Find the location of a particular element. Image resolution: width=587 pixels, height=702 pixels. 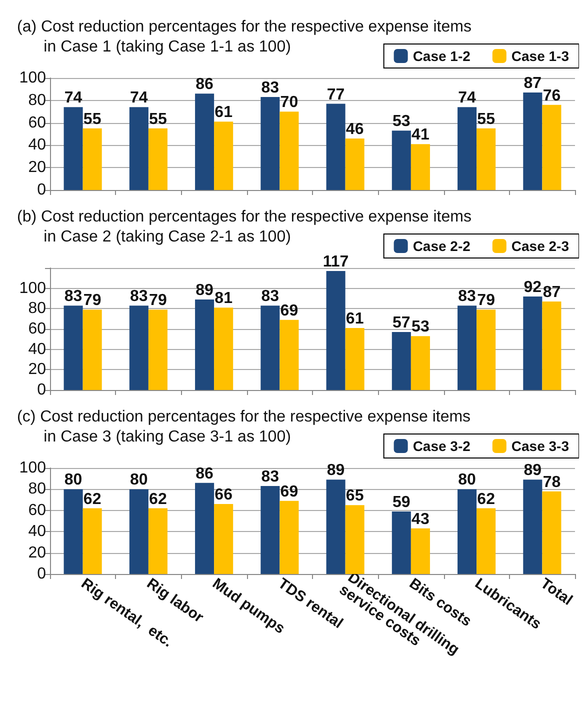

data-label: 46 is located at coordinates (355, 129).